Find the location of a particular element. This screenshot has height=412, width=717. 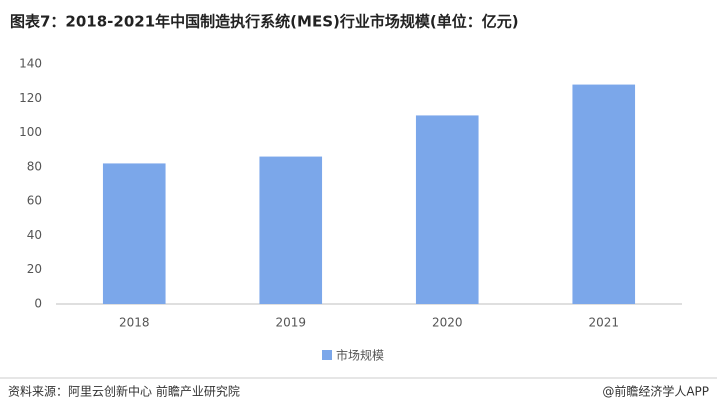

legend-swatch is located at coordinates (327, 355).